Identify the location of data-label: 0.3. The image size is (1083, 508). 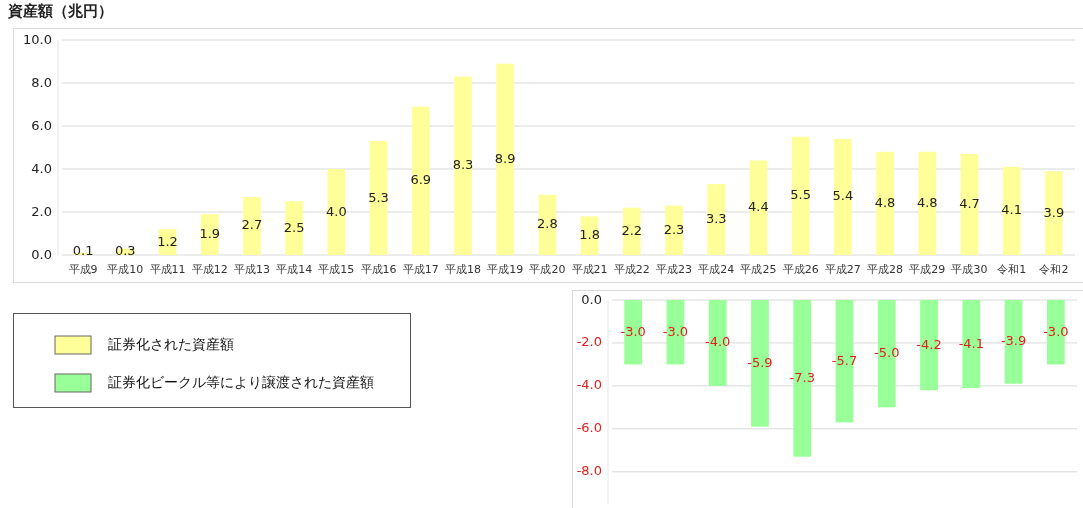
(125, 250).